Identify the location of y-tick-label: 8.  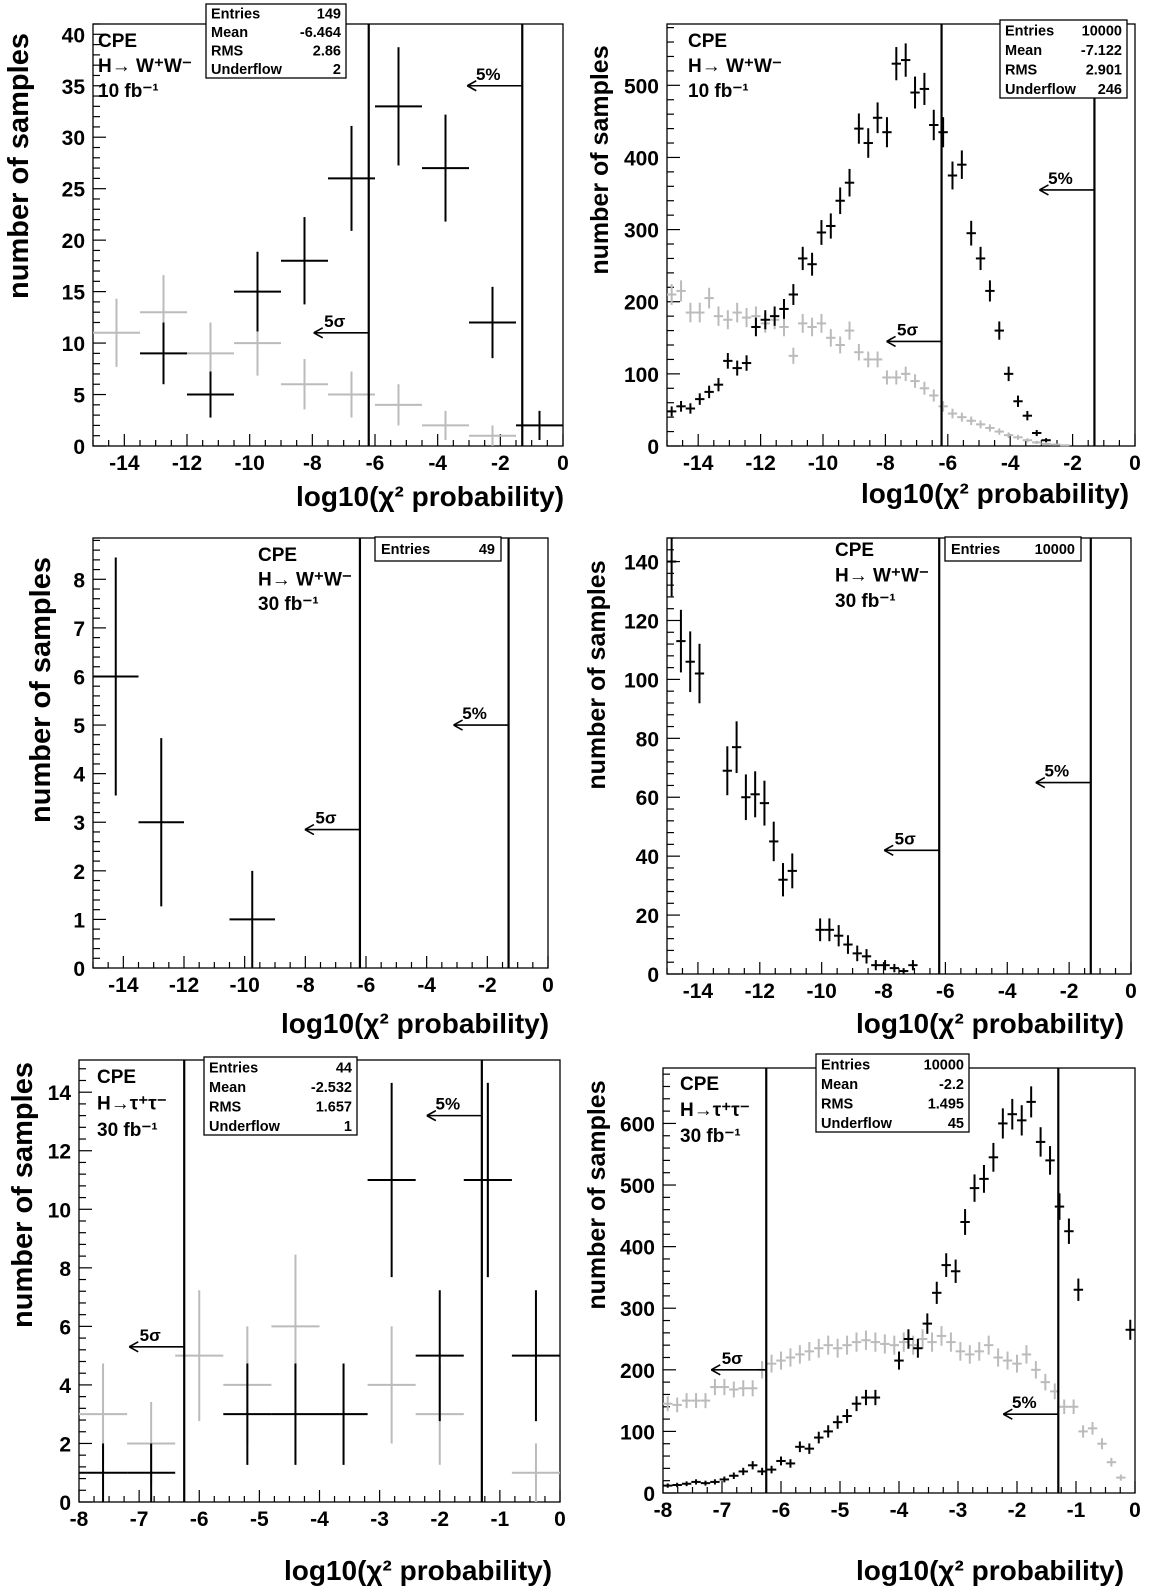
(79, 580).